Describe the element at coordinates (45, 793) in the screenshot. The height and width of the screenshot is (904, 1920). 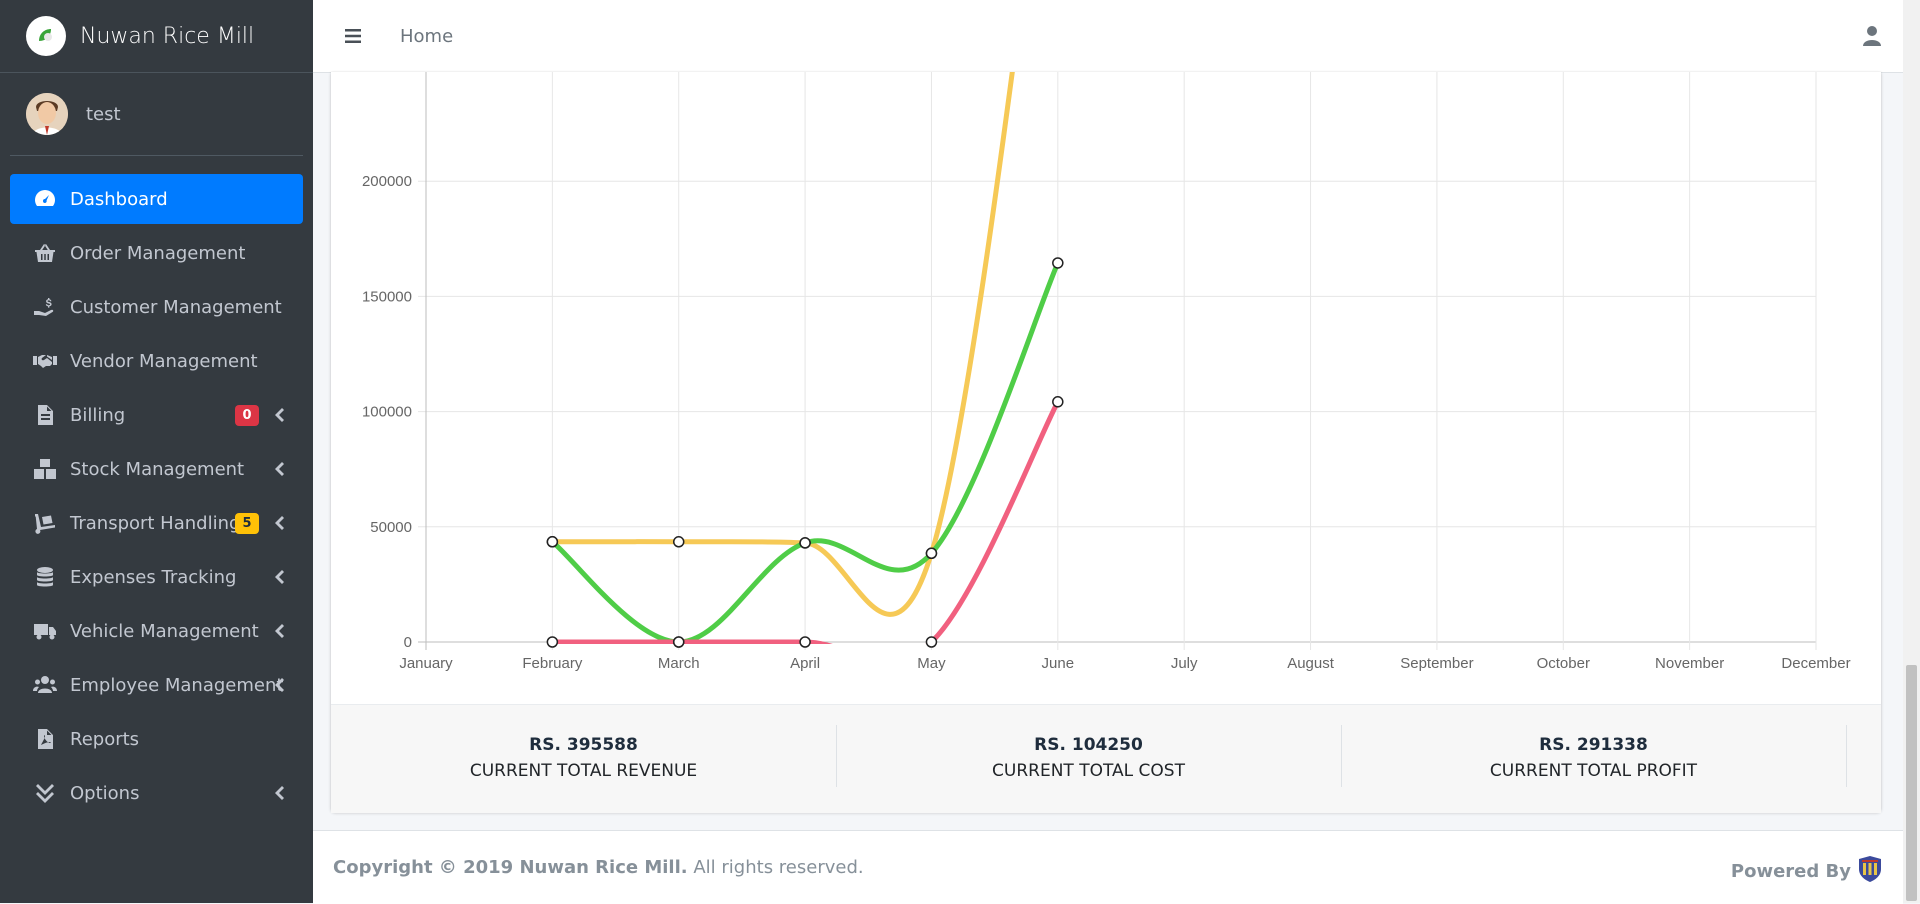
I see `double-chevron-down-icon` at that location.